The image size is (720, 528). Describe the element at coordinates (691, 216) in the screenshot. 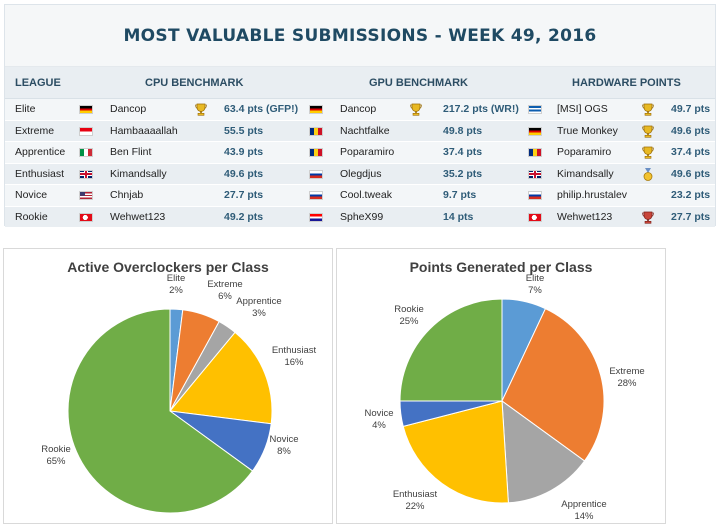

I see `hw-points: 27.7 pts` at that location.